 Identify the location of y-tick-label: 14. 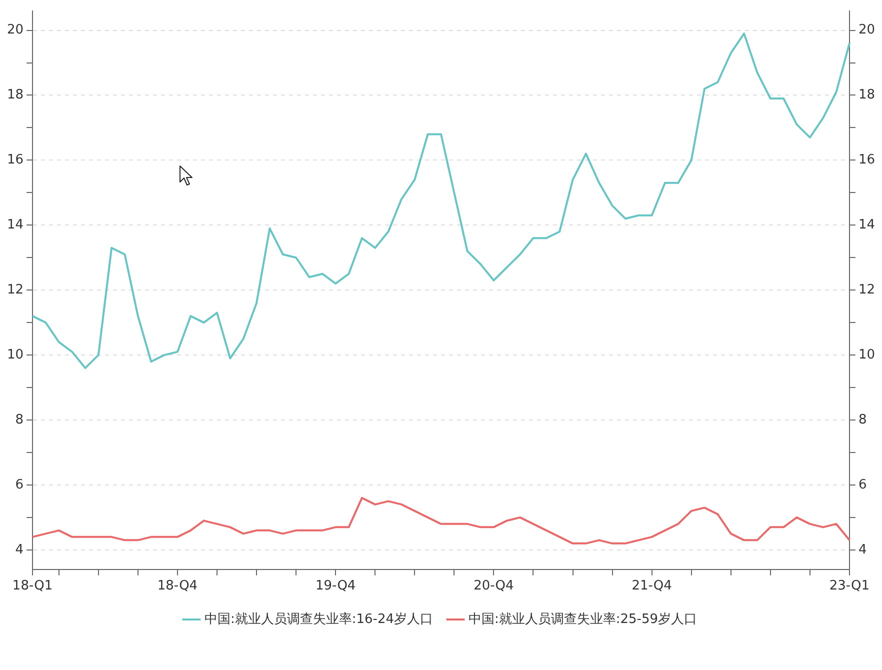
(15, 225).